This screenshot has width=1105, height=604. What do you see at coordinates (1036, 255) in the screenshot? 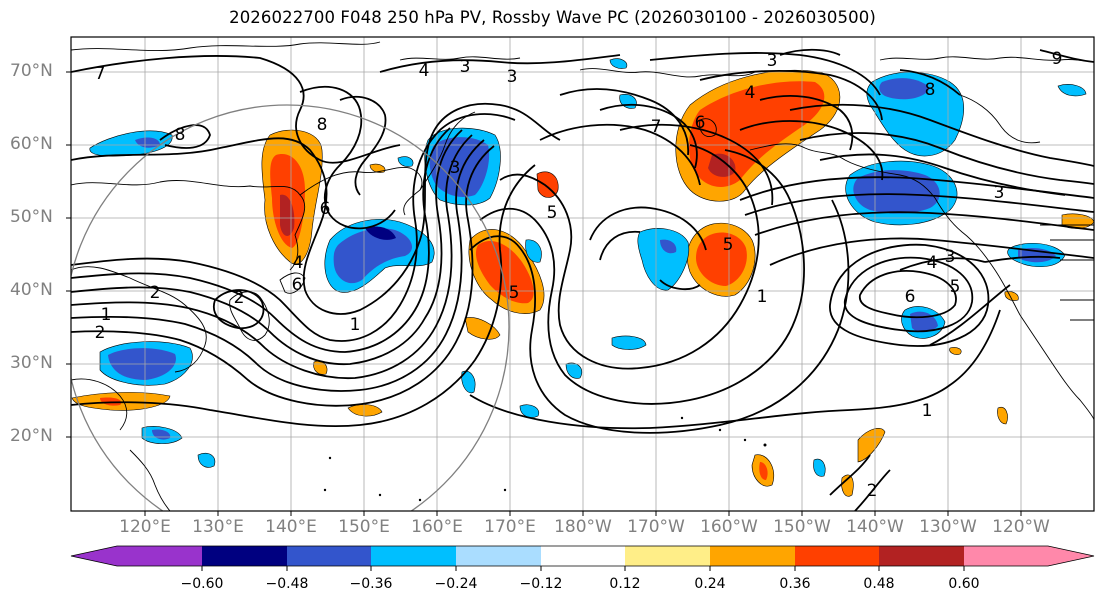
I see `negative-anomaly-sw-us` at bounding box center [1036, 255].